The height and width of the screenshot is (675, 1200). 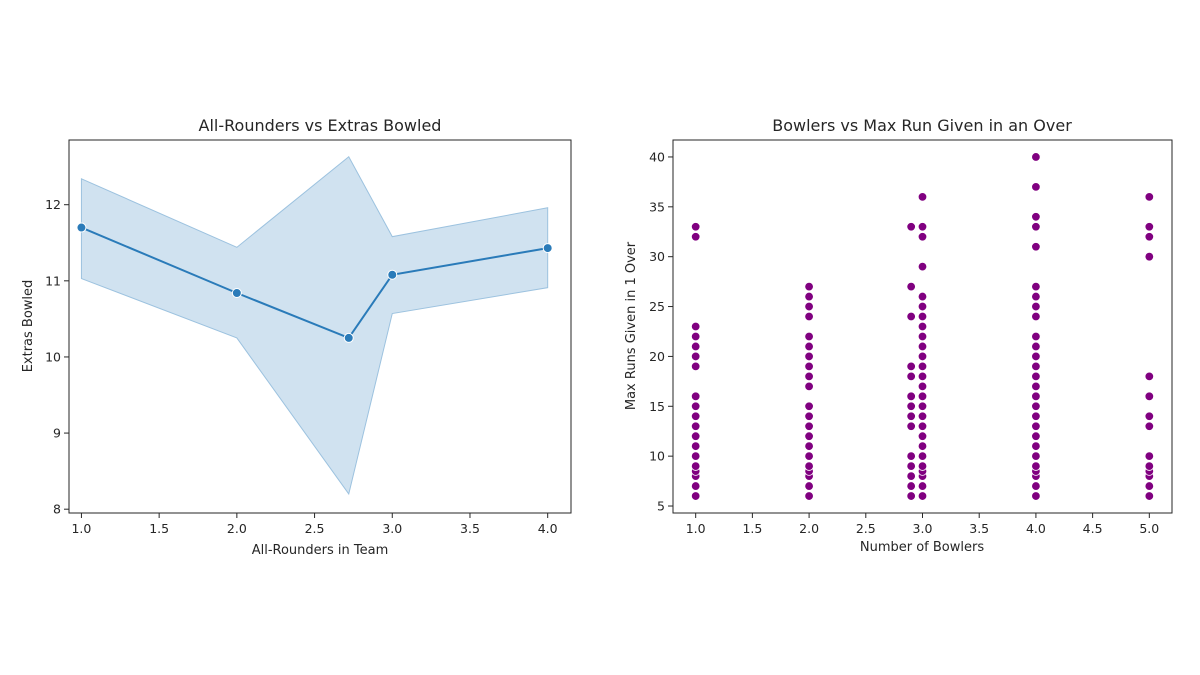 I want to click on line-chart-y-tick-label: 9, so click(x=57, y=433).